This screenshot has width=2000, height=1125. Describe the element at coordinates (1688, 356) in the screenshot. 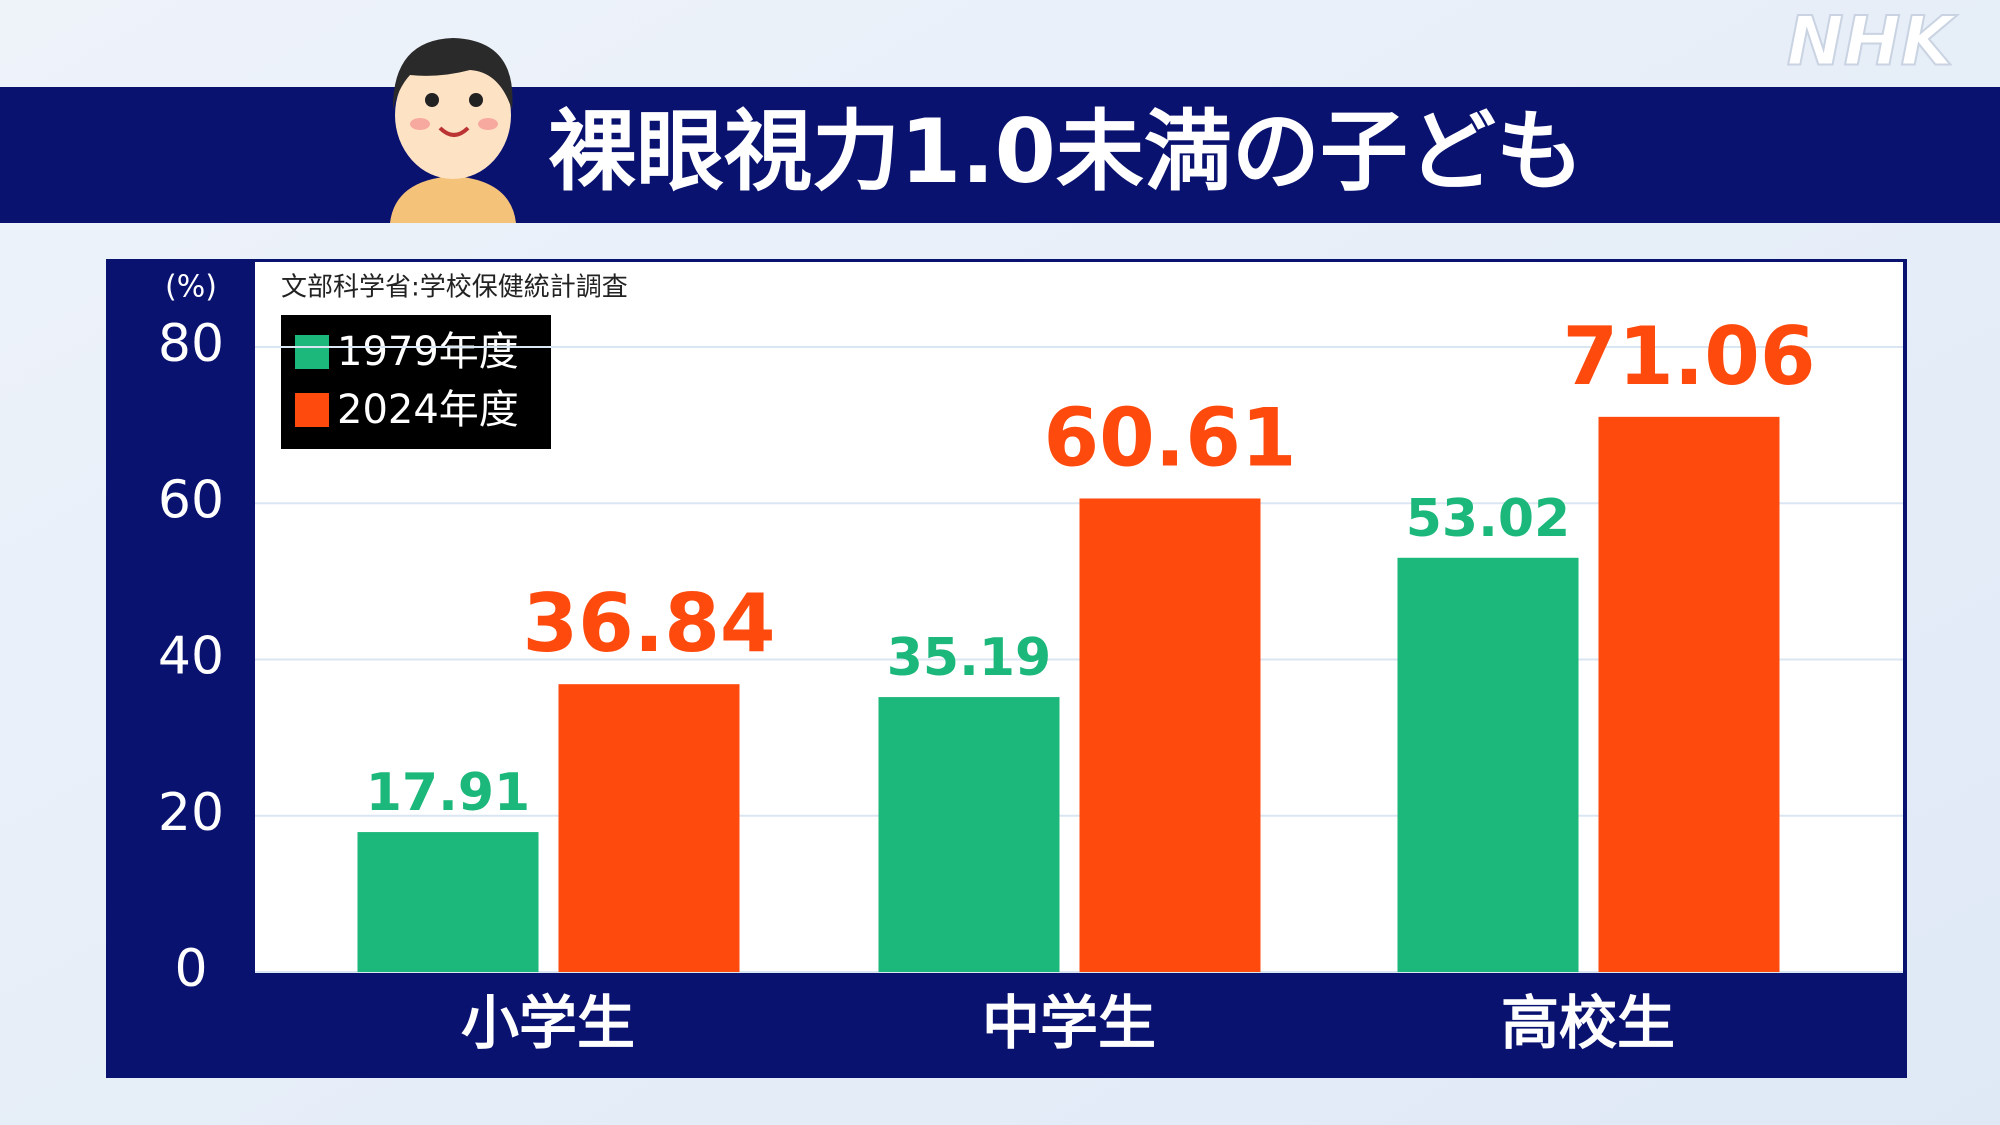

I see `value-label: 71.06` at that location.